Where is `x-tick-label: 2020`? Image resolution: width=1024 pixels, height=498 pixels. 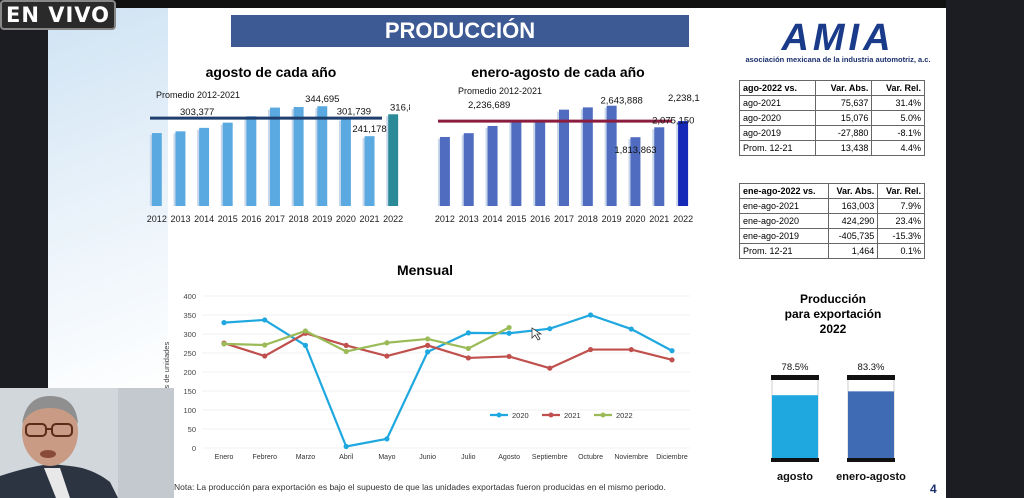 x-tick-label: 2020 is located at coordinates (346, 219).